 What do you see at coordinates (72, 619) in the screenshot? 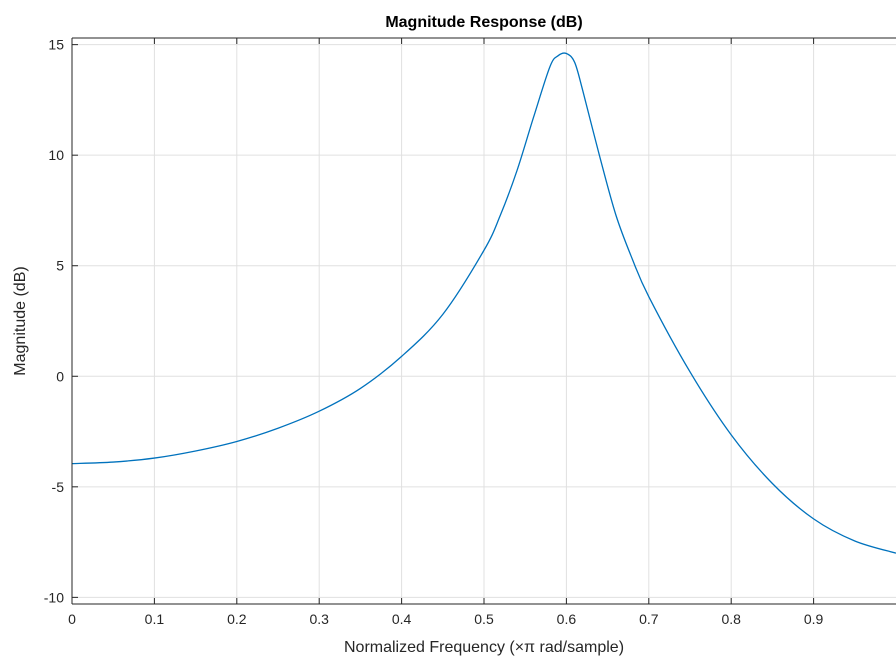
I see `x-tick-label: 0` at bounding box center [72, 619].